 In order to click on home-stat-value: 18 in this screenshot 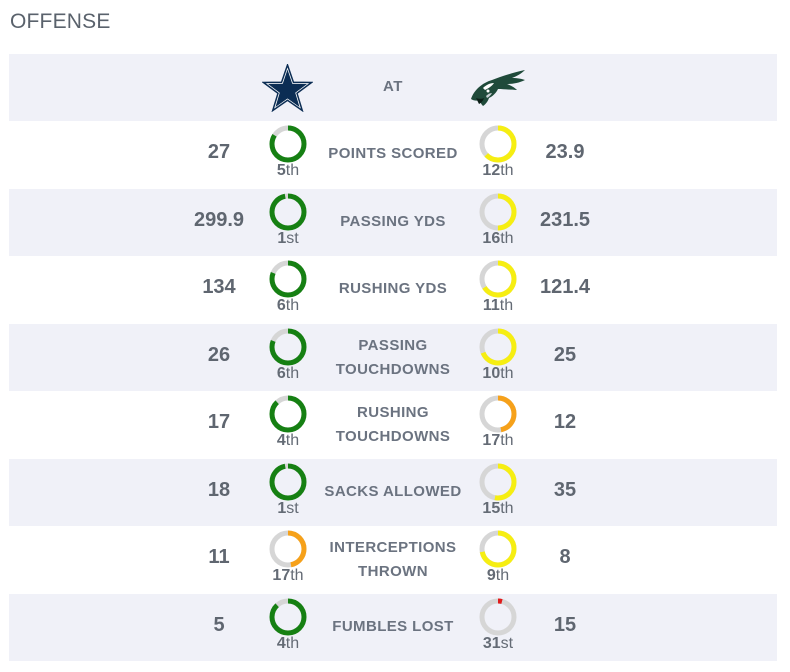, I will do `click(219, 489)`.